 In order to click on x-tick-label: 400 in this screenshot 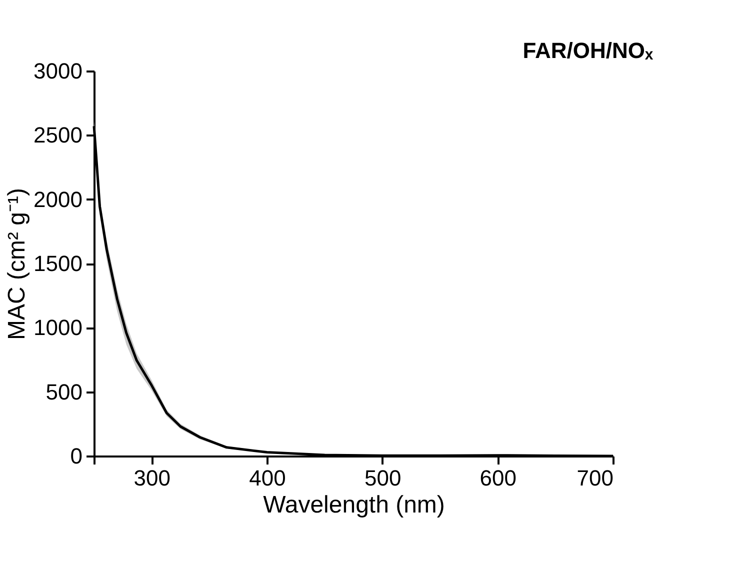, I will do `click(267, 478)`.